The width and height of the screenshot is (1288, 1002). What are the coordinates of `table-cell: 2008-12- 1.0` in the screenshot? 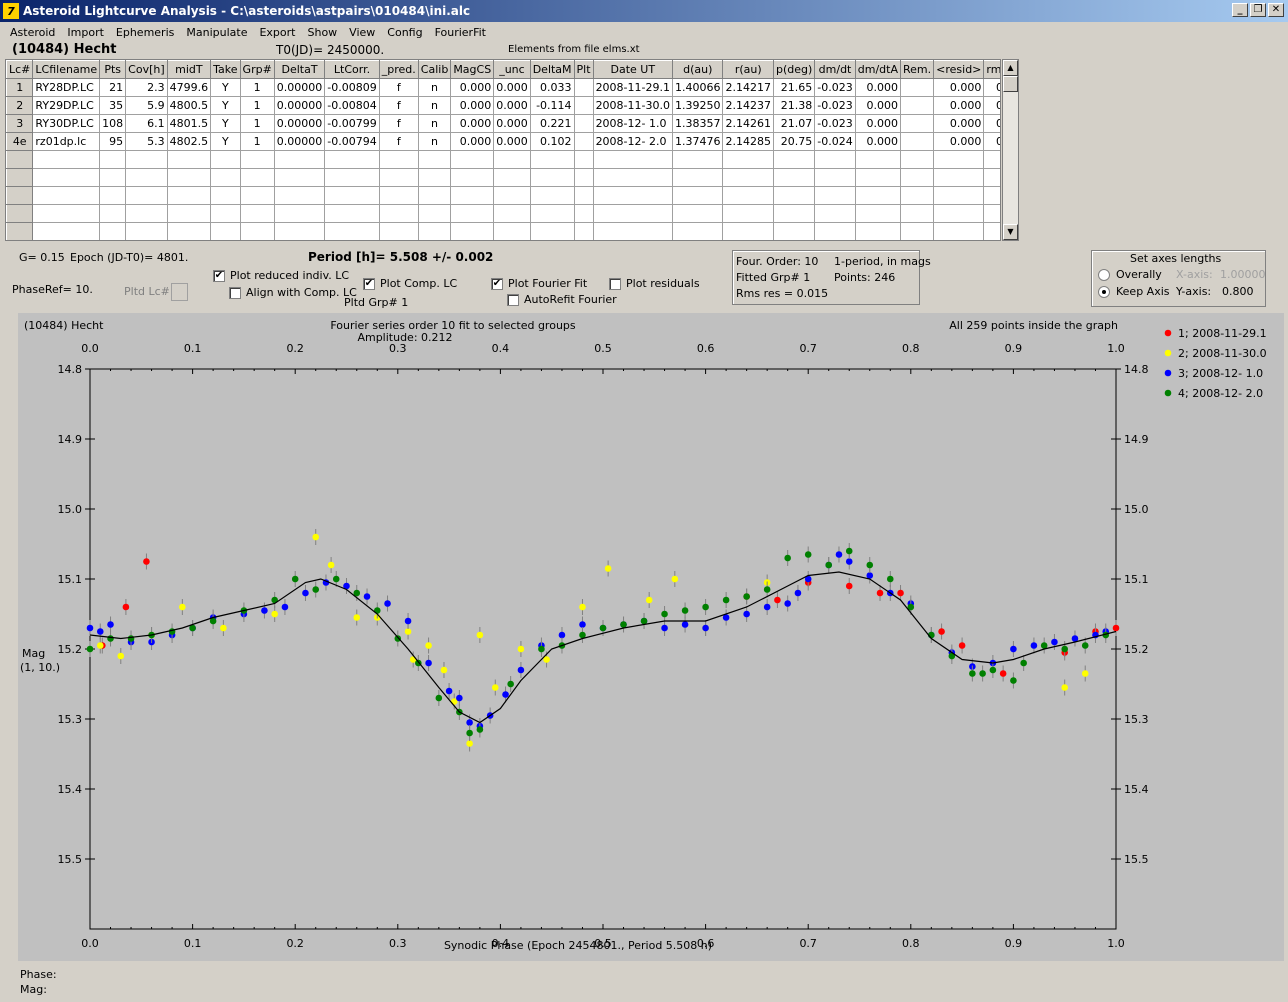 It's located at (633, 123).